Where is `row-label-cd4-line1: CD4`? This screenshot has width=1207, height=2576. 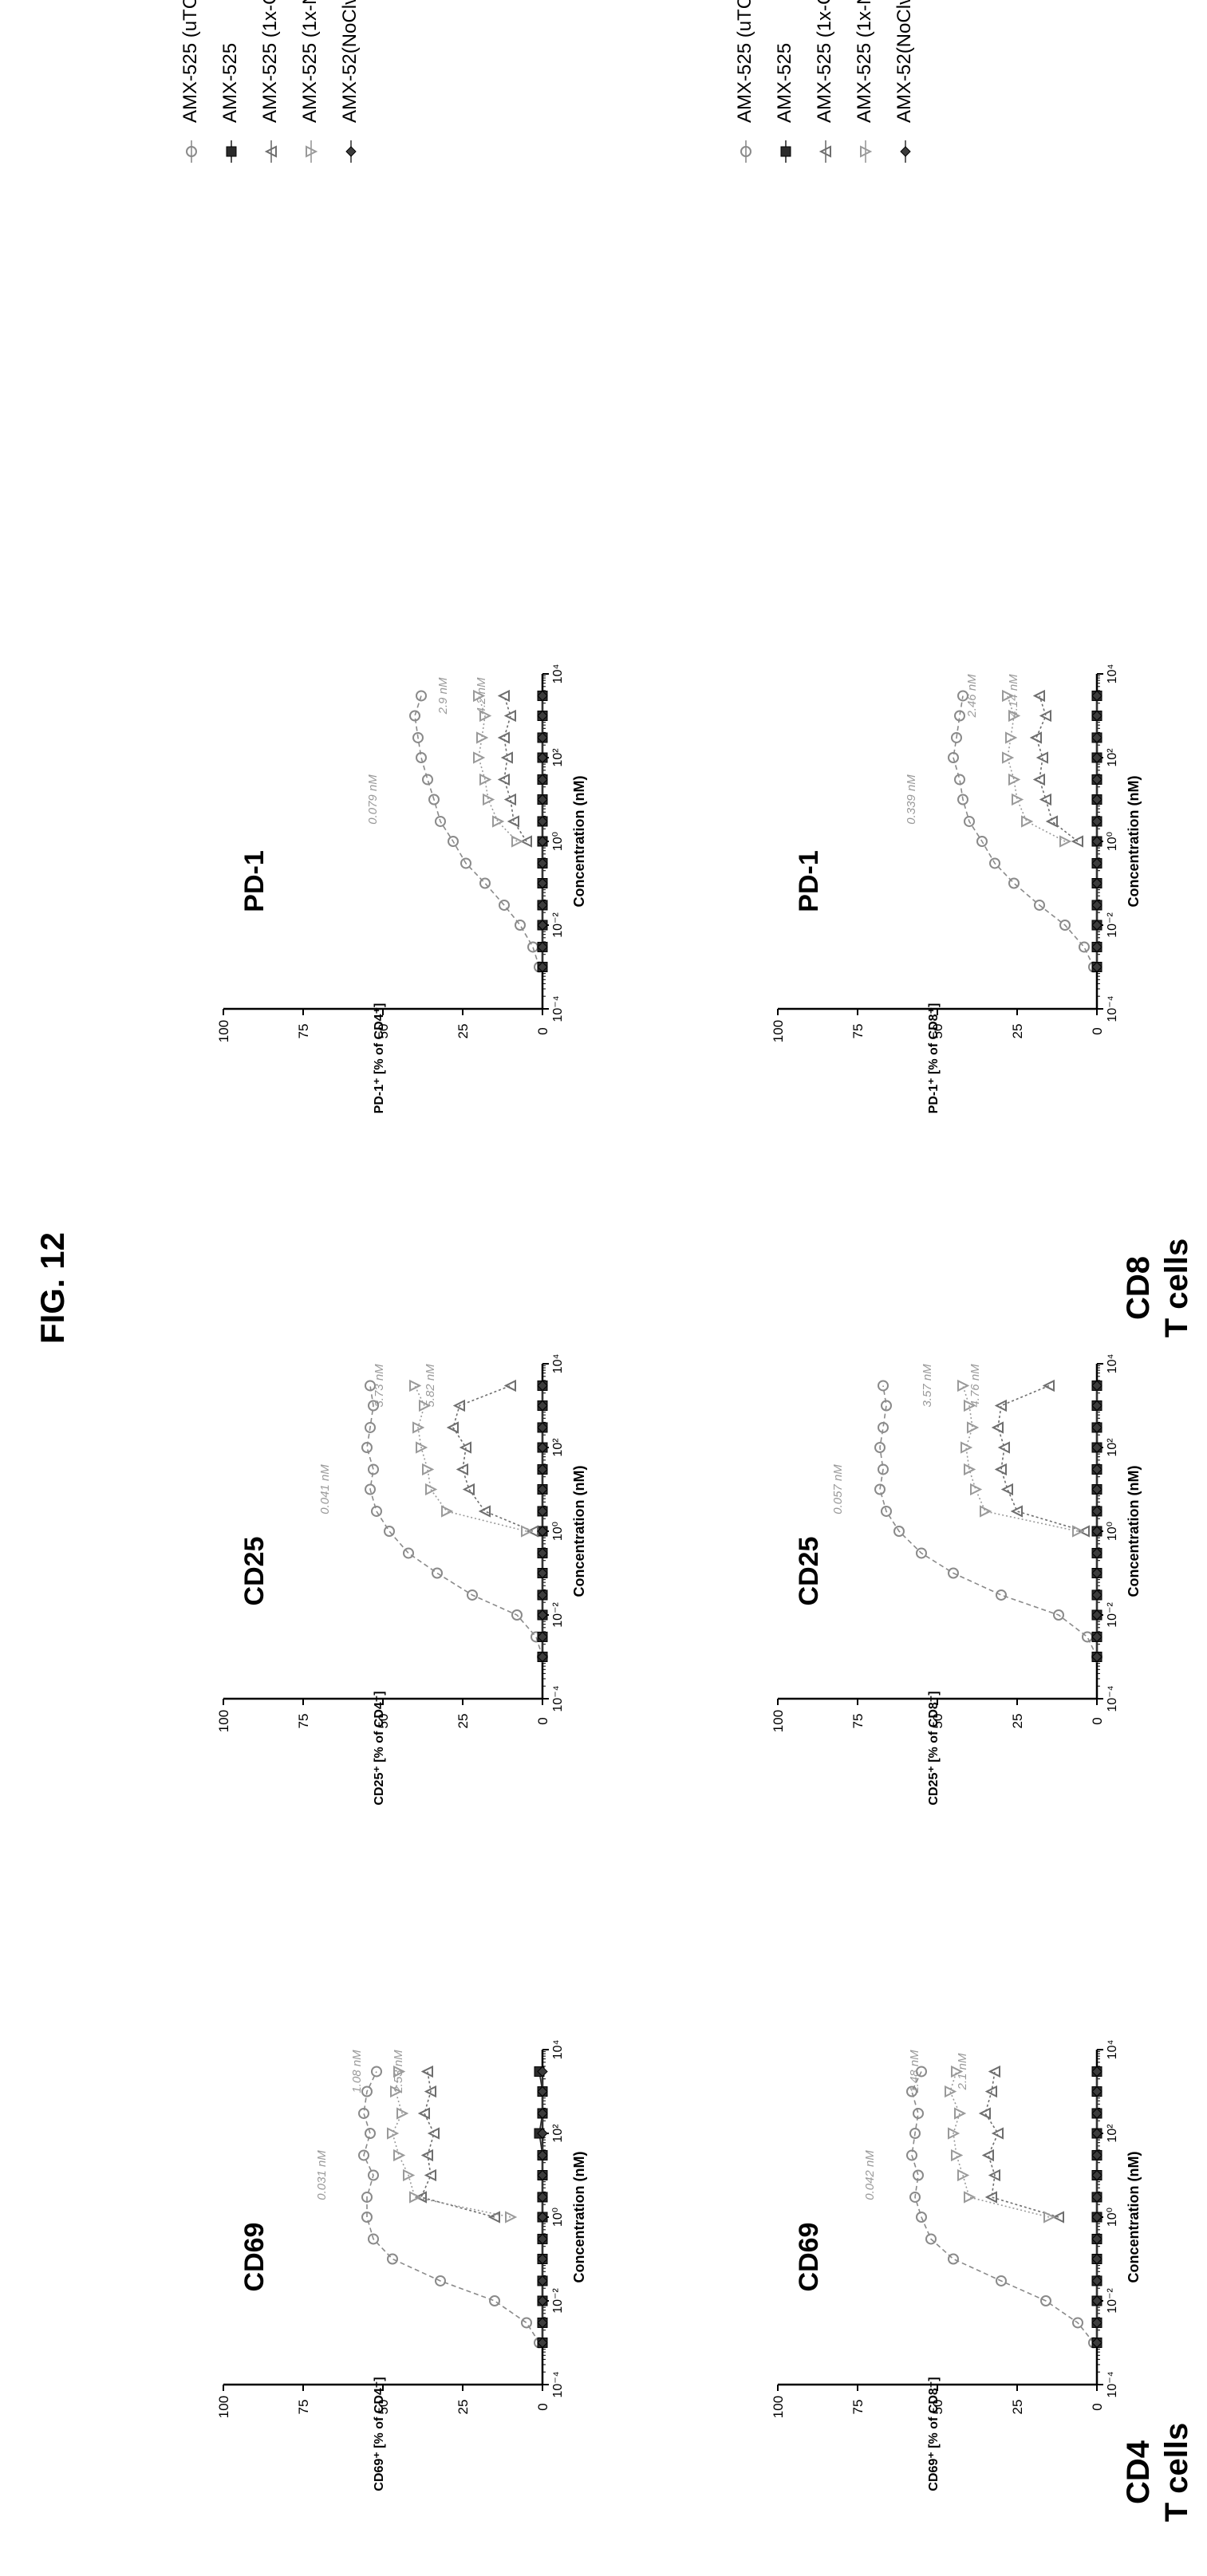
row-label-cd4-line1: CD4 is located at coordinates (1138, 2472).